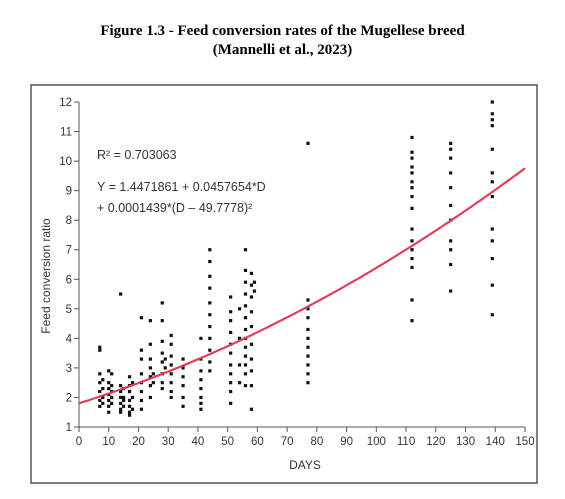 This screenshot has width=565, height=499. Describe the element at coordinates (79, 442) in the screenshot. I see `x-tick-label: 0` at that location.